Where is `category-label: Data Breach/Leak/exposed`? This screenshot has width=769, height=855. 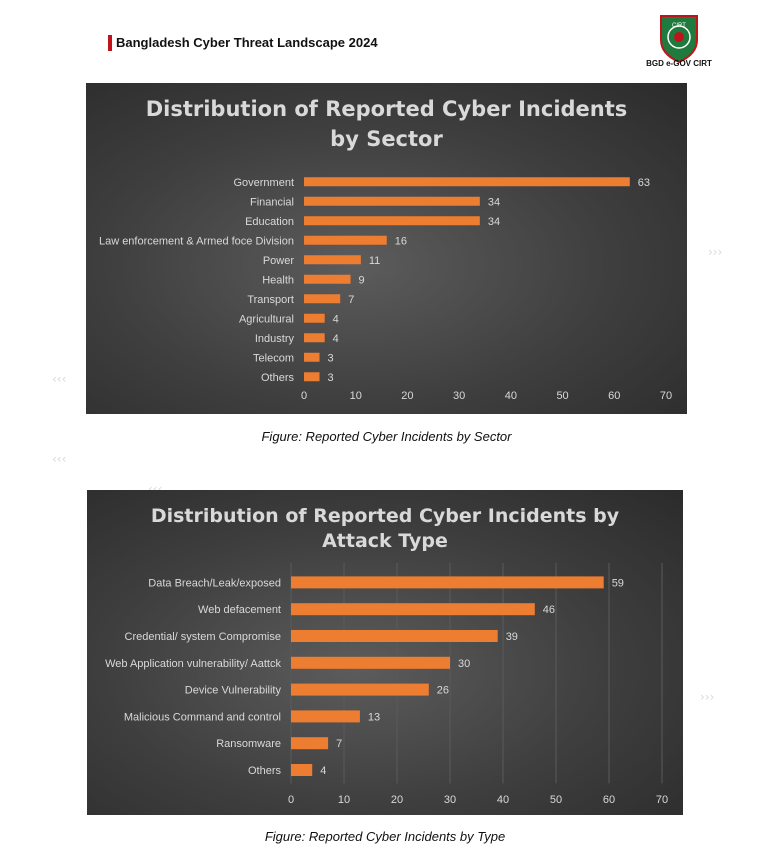
category-label: Data Breach/Leak/exposed is located at coordinates (214, 583).